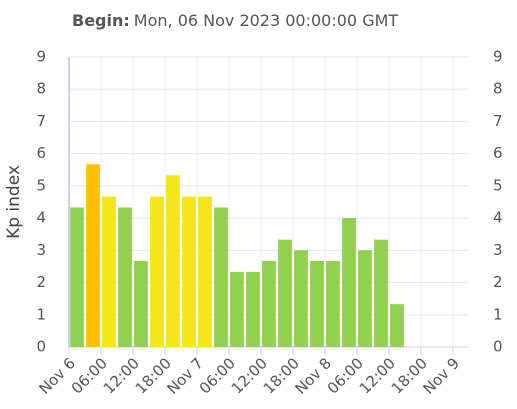 The height and width of the screenshot is (409, 517). What do you see at coordinates (101, 20) in the screenshot?
I see `title-label: Begin:` at bounding box center [101, 20].